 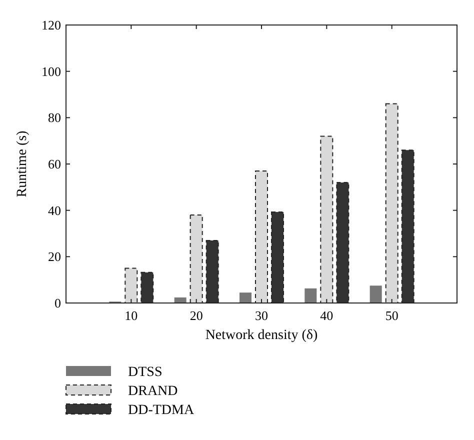 What do you see at coordinates (22, 164) in the screenshot?
I see `y-axis-title: Runtime (s)` at bounding box center [22, 164].